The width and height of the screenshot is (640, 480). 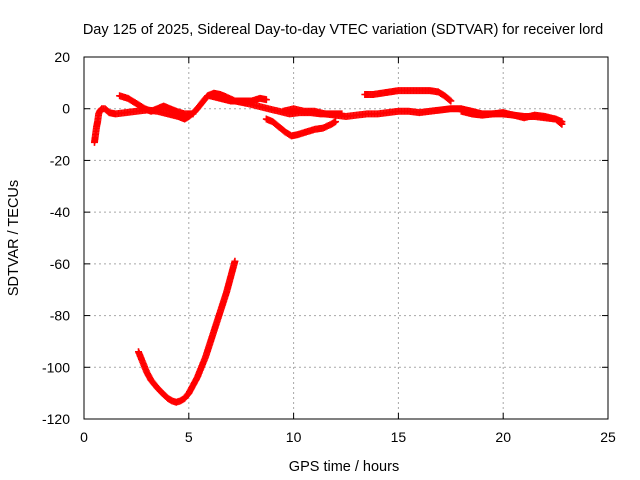 I want to click on x-tick-label: 0, so click(x=84, y=437).